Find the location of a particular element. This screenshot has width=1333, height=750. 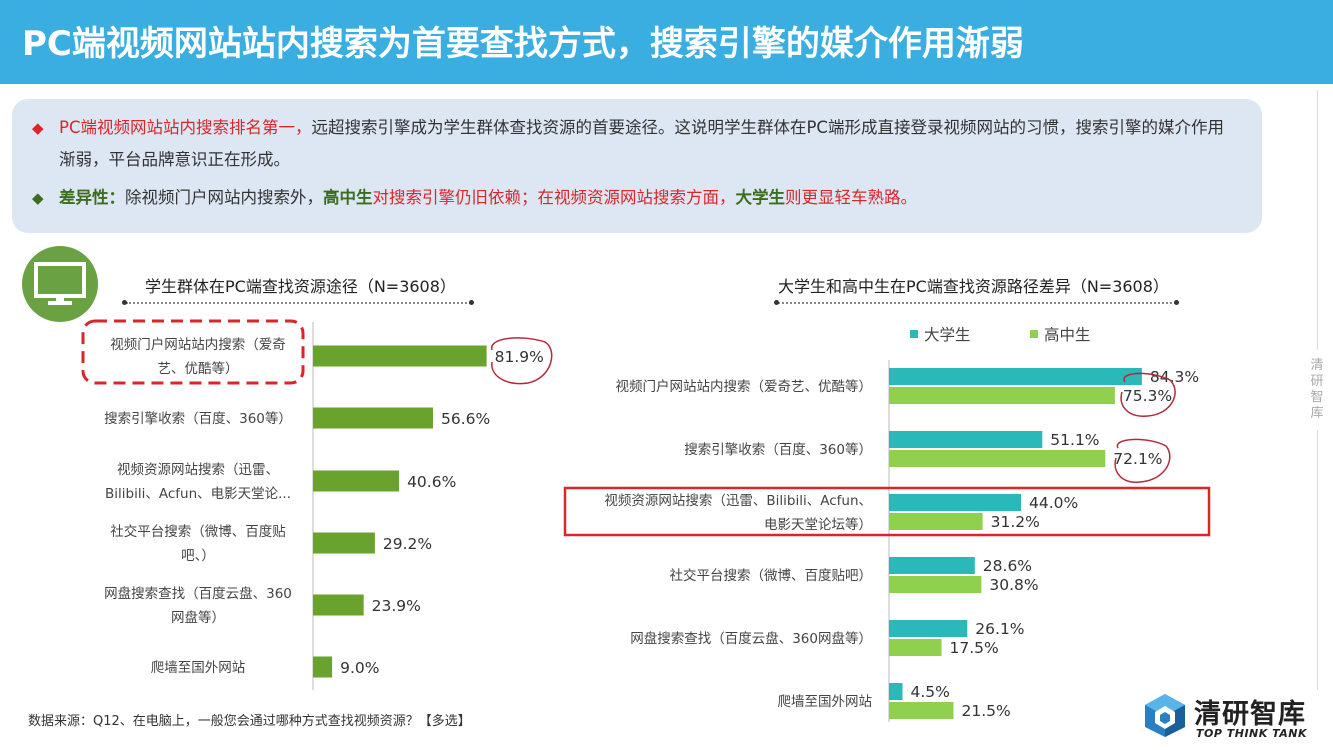

chart1-highlight-frame is located at coordinates (193, 352).